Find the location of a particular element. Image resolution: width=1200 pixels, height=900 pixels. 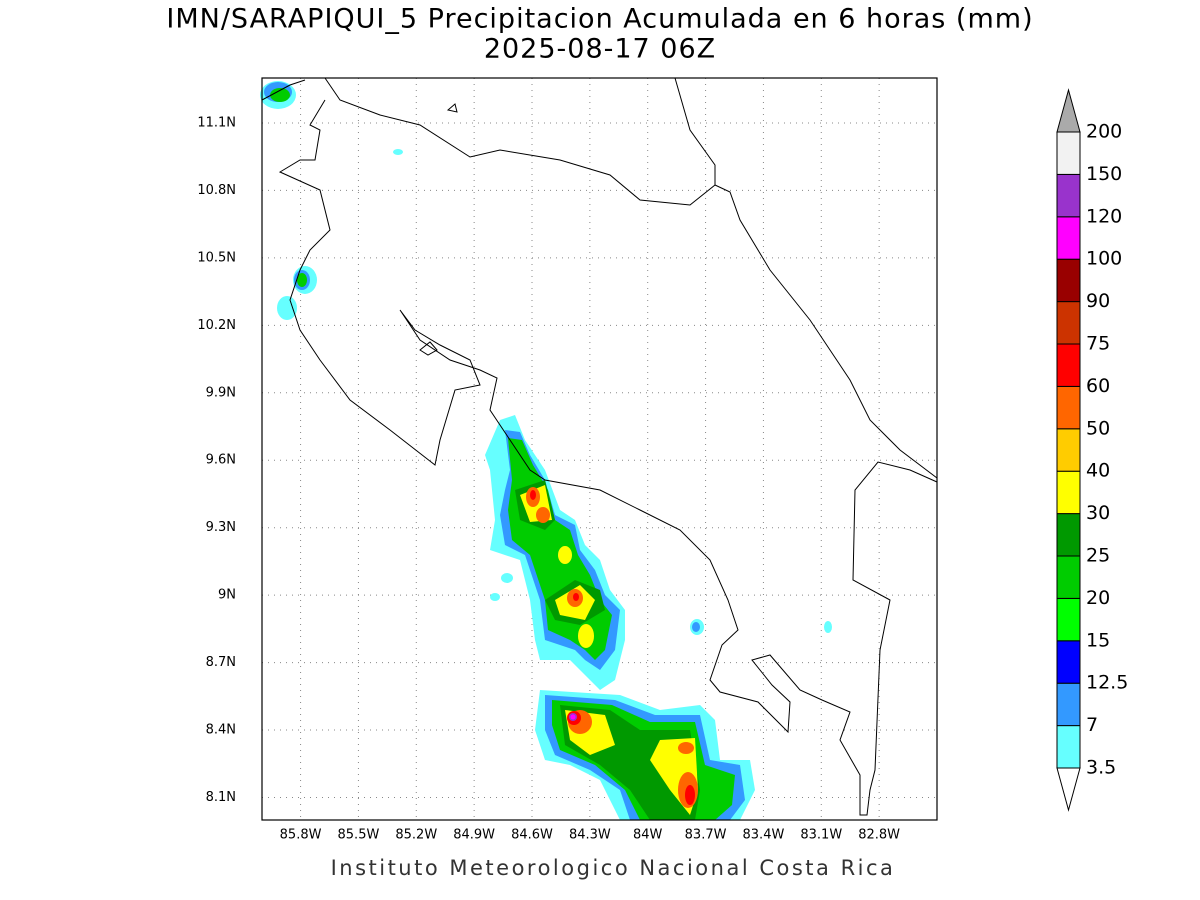

x-tick-label: 83.7W is located at coordinates (706, 835).